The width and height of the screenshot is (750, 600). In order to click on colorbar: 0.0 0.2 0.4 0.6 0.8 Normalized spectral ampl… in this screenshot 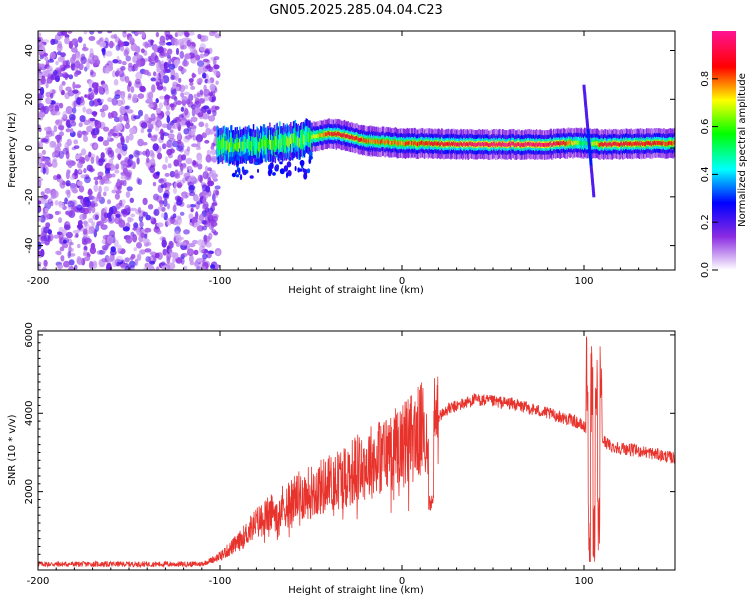, I will do `click(724, 154)`.